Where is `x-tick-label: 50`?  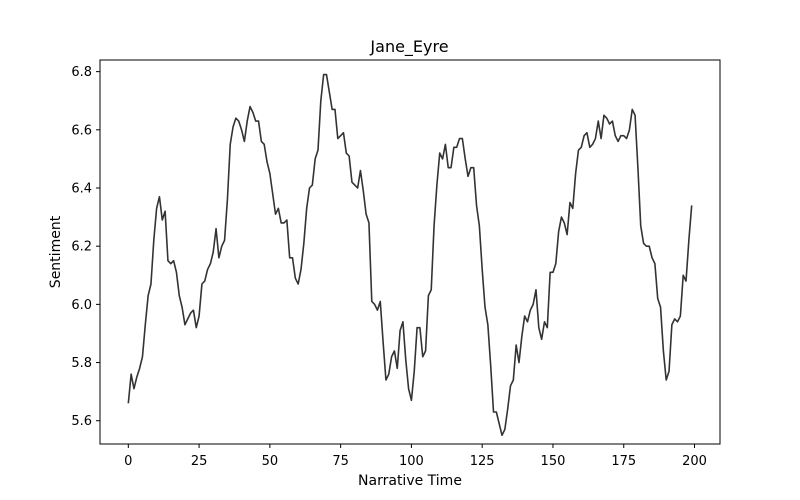 x-tick-label: 50 is located at coordinates (270, 461).